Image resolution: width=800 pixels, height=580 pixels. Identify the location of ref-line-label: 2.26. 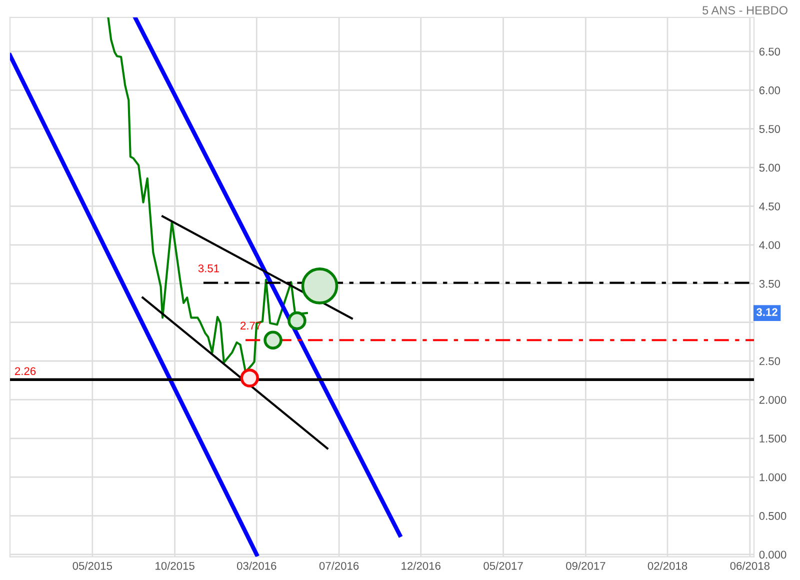
(25, 371).